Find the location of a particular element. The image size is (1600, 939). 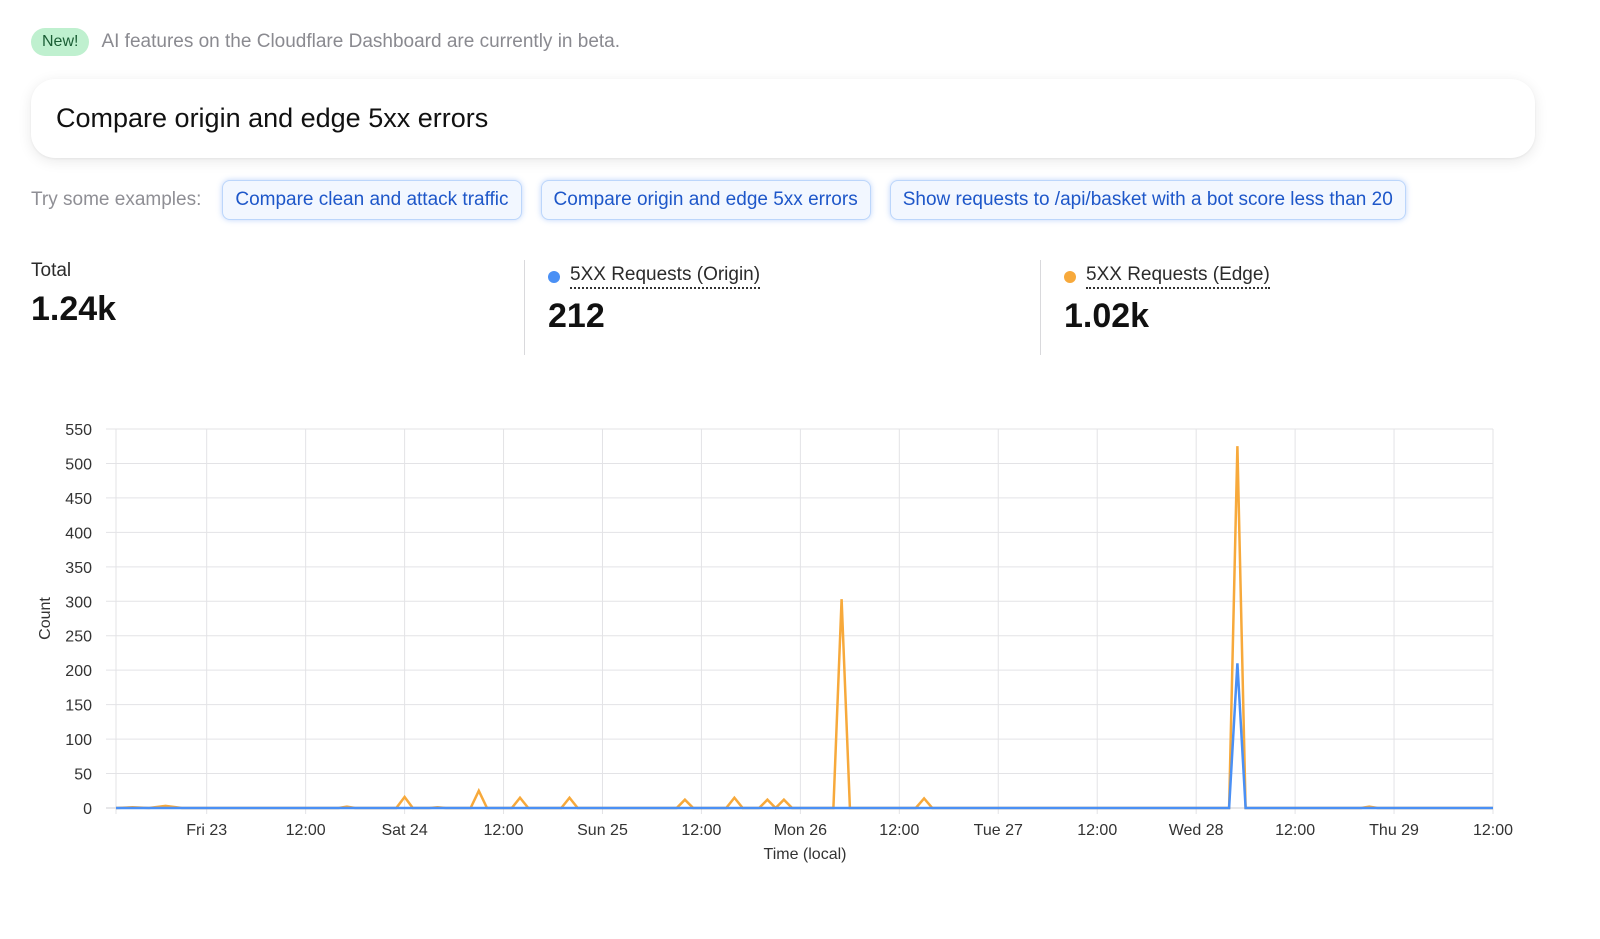

stat-edge: 5XX Requests (Edge) 1.02k is located at coordinates (1167, 307).